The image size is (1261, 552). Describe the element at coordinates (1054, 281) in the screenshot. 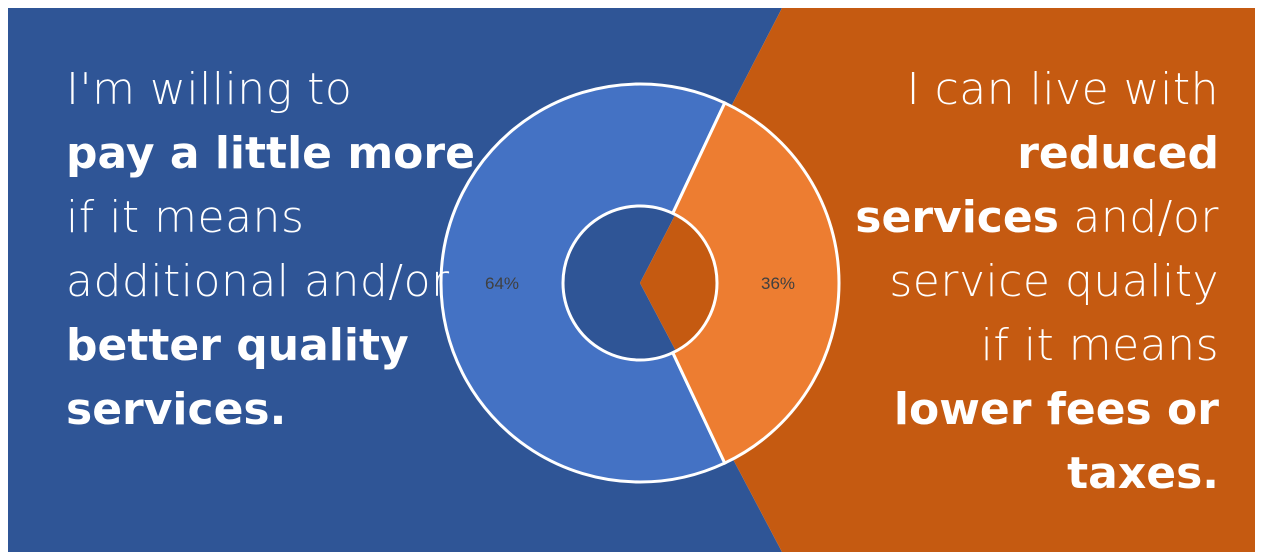

I see `statement-text: service quality` at that location.